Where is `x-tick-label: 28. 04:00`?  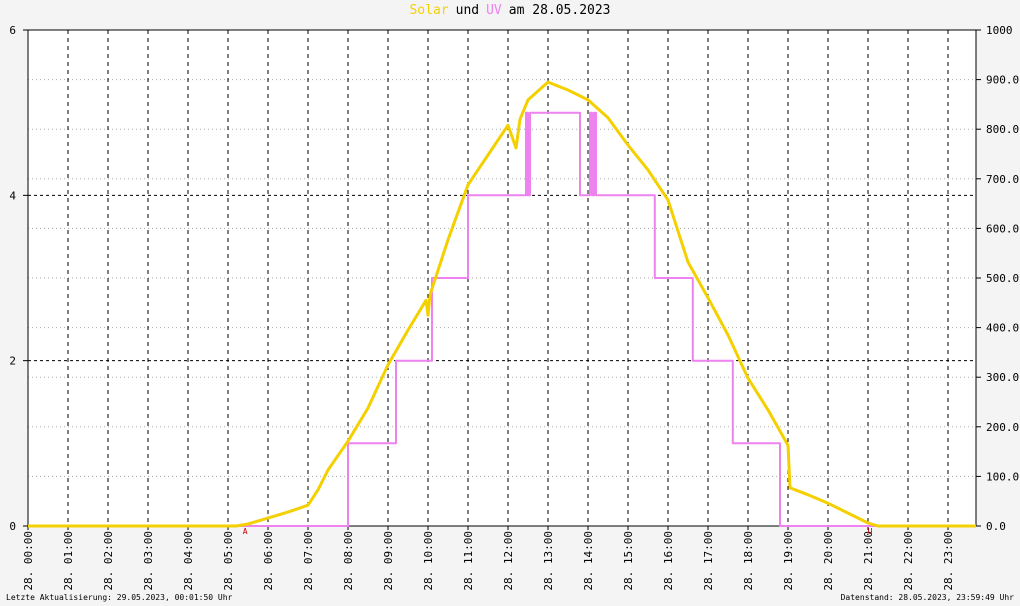 x-tick-label: 28. 04:00 is located at coordinates (188, 561).